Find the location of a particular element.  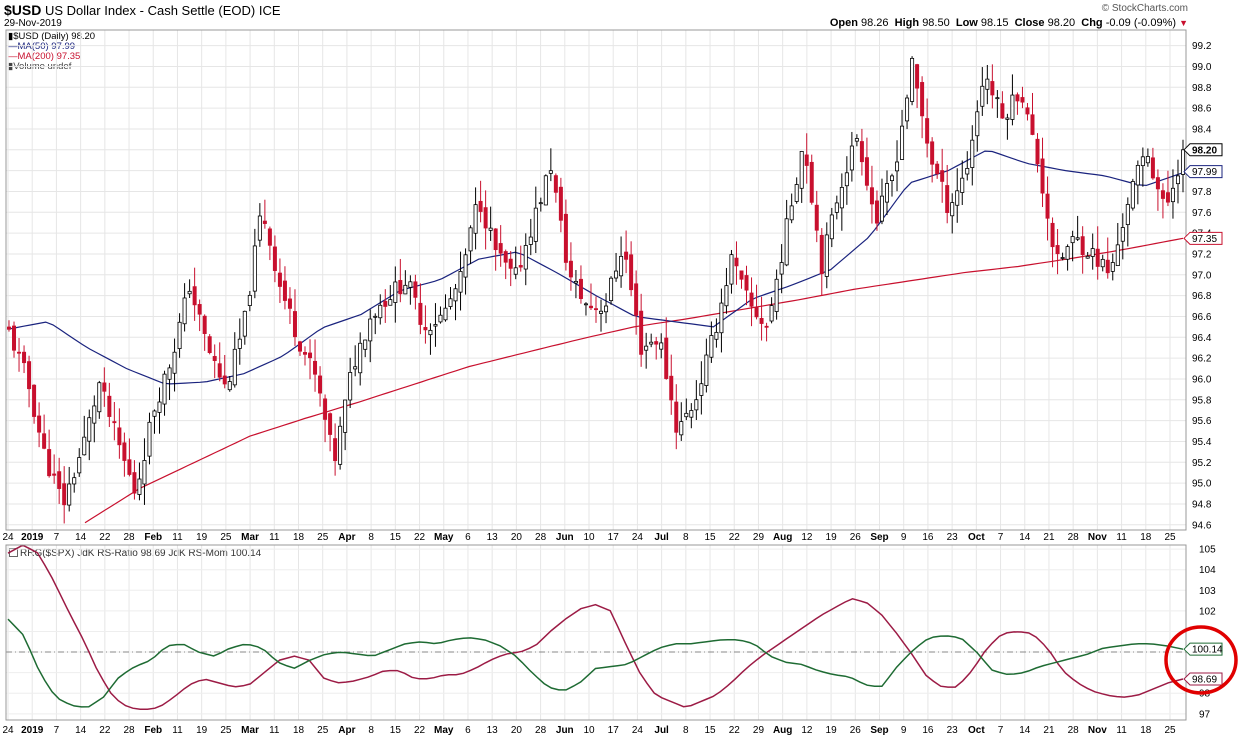

high-label: High is located at coordinates (907, 23).